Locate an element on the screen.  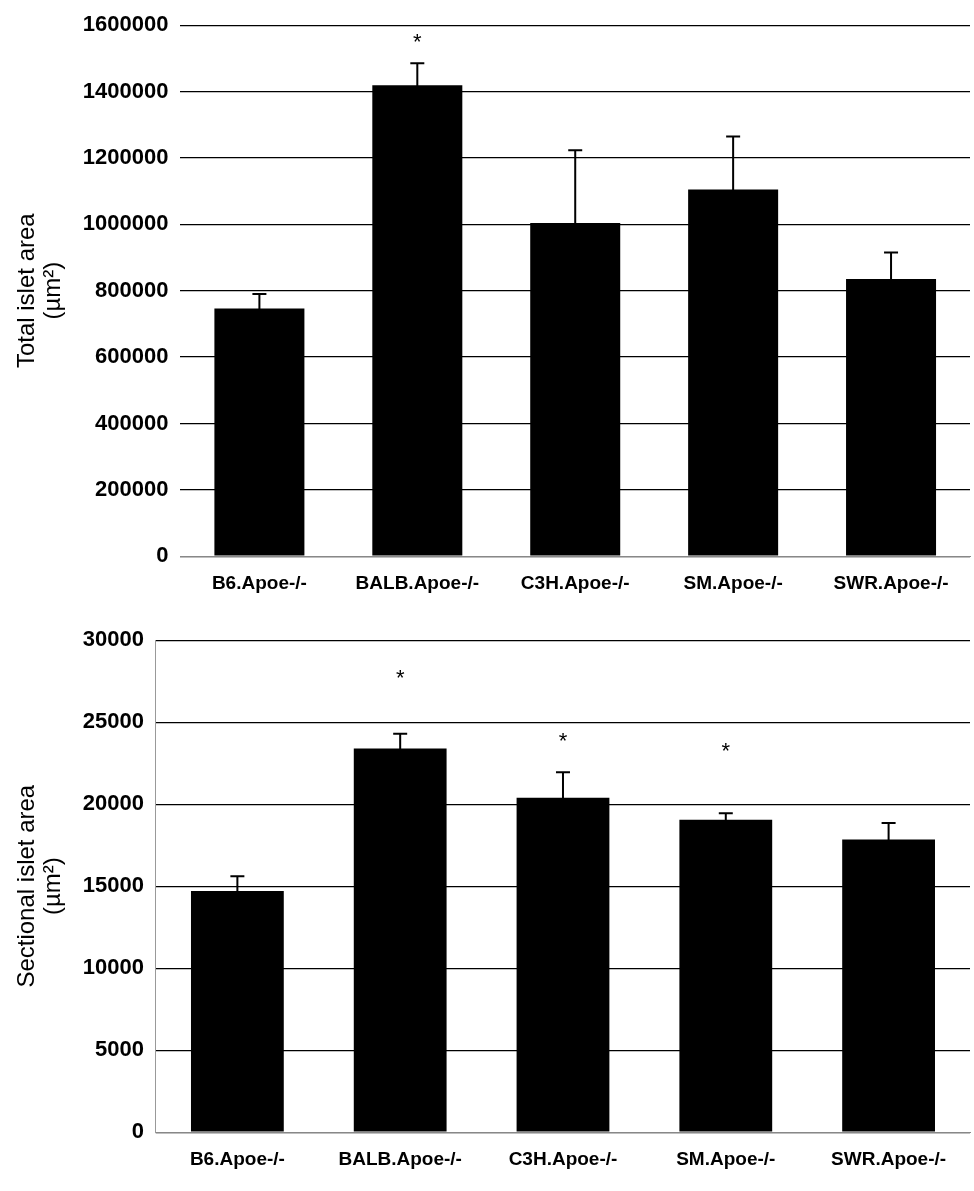
y-tick-label: 25000 is located at coordinates (113, 721).